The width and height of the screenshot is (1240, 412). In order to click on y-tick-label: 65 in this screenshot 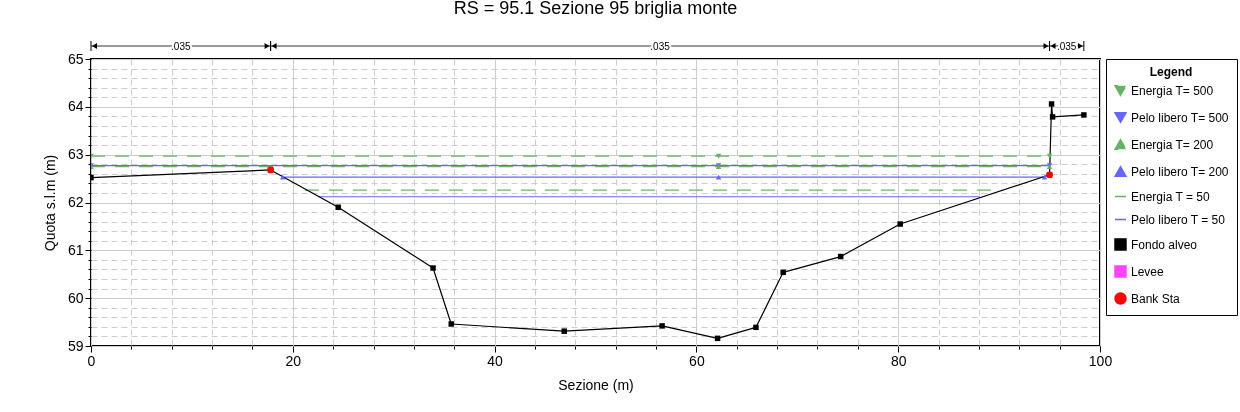, I will do `click(75, 58)`.